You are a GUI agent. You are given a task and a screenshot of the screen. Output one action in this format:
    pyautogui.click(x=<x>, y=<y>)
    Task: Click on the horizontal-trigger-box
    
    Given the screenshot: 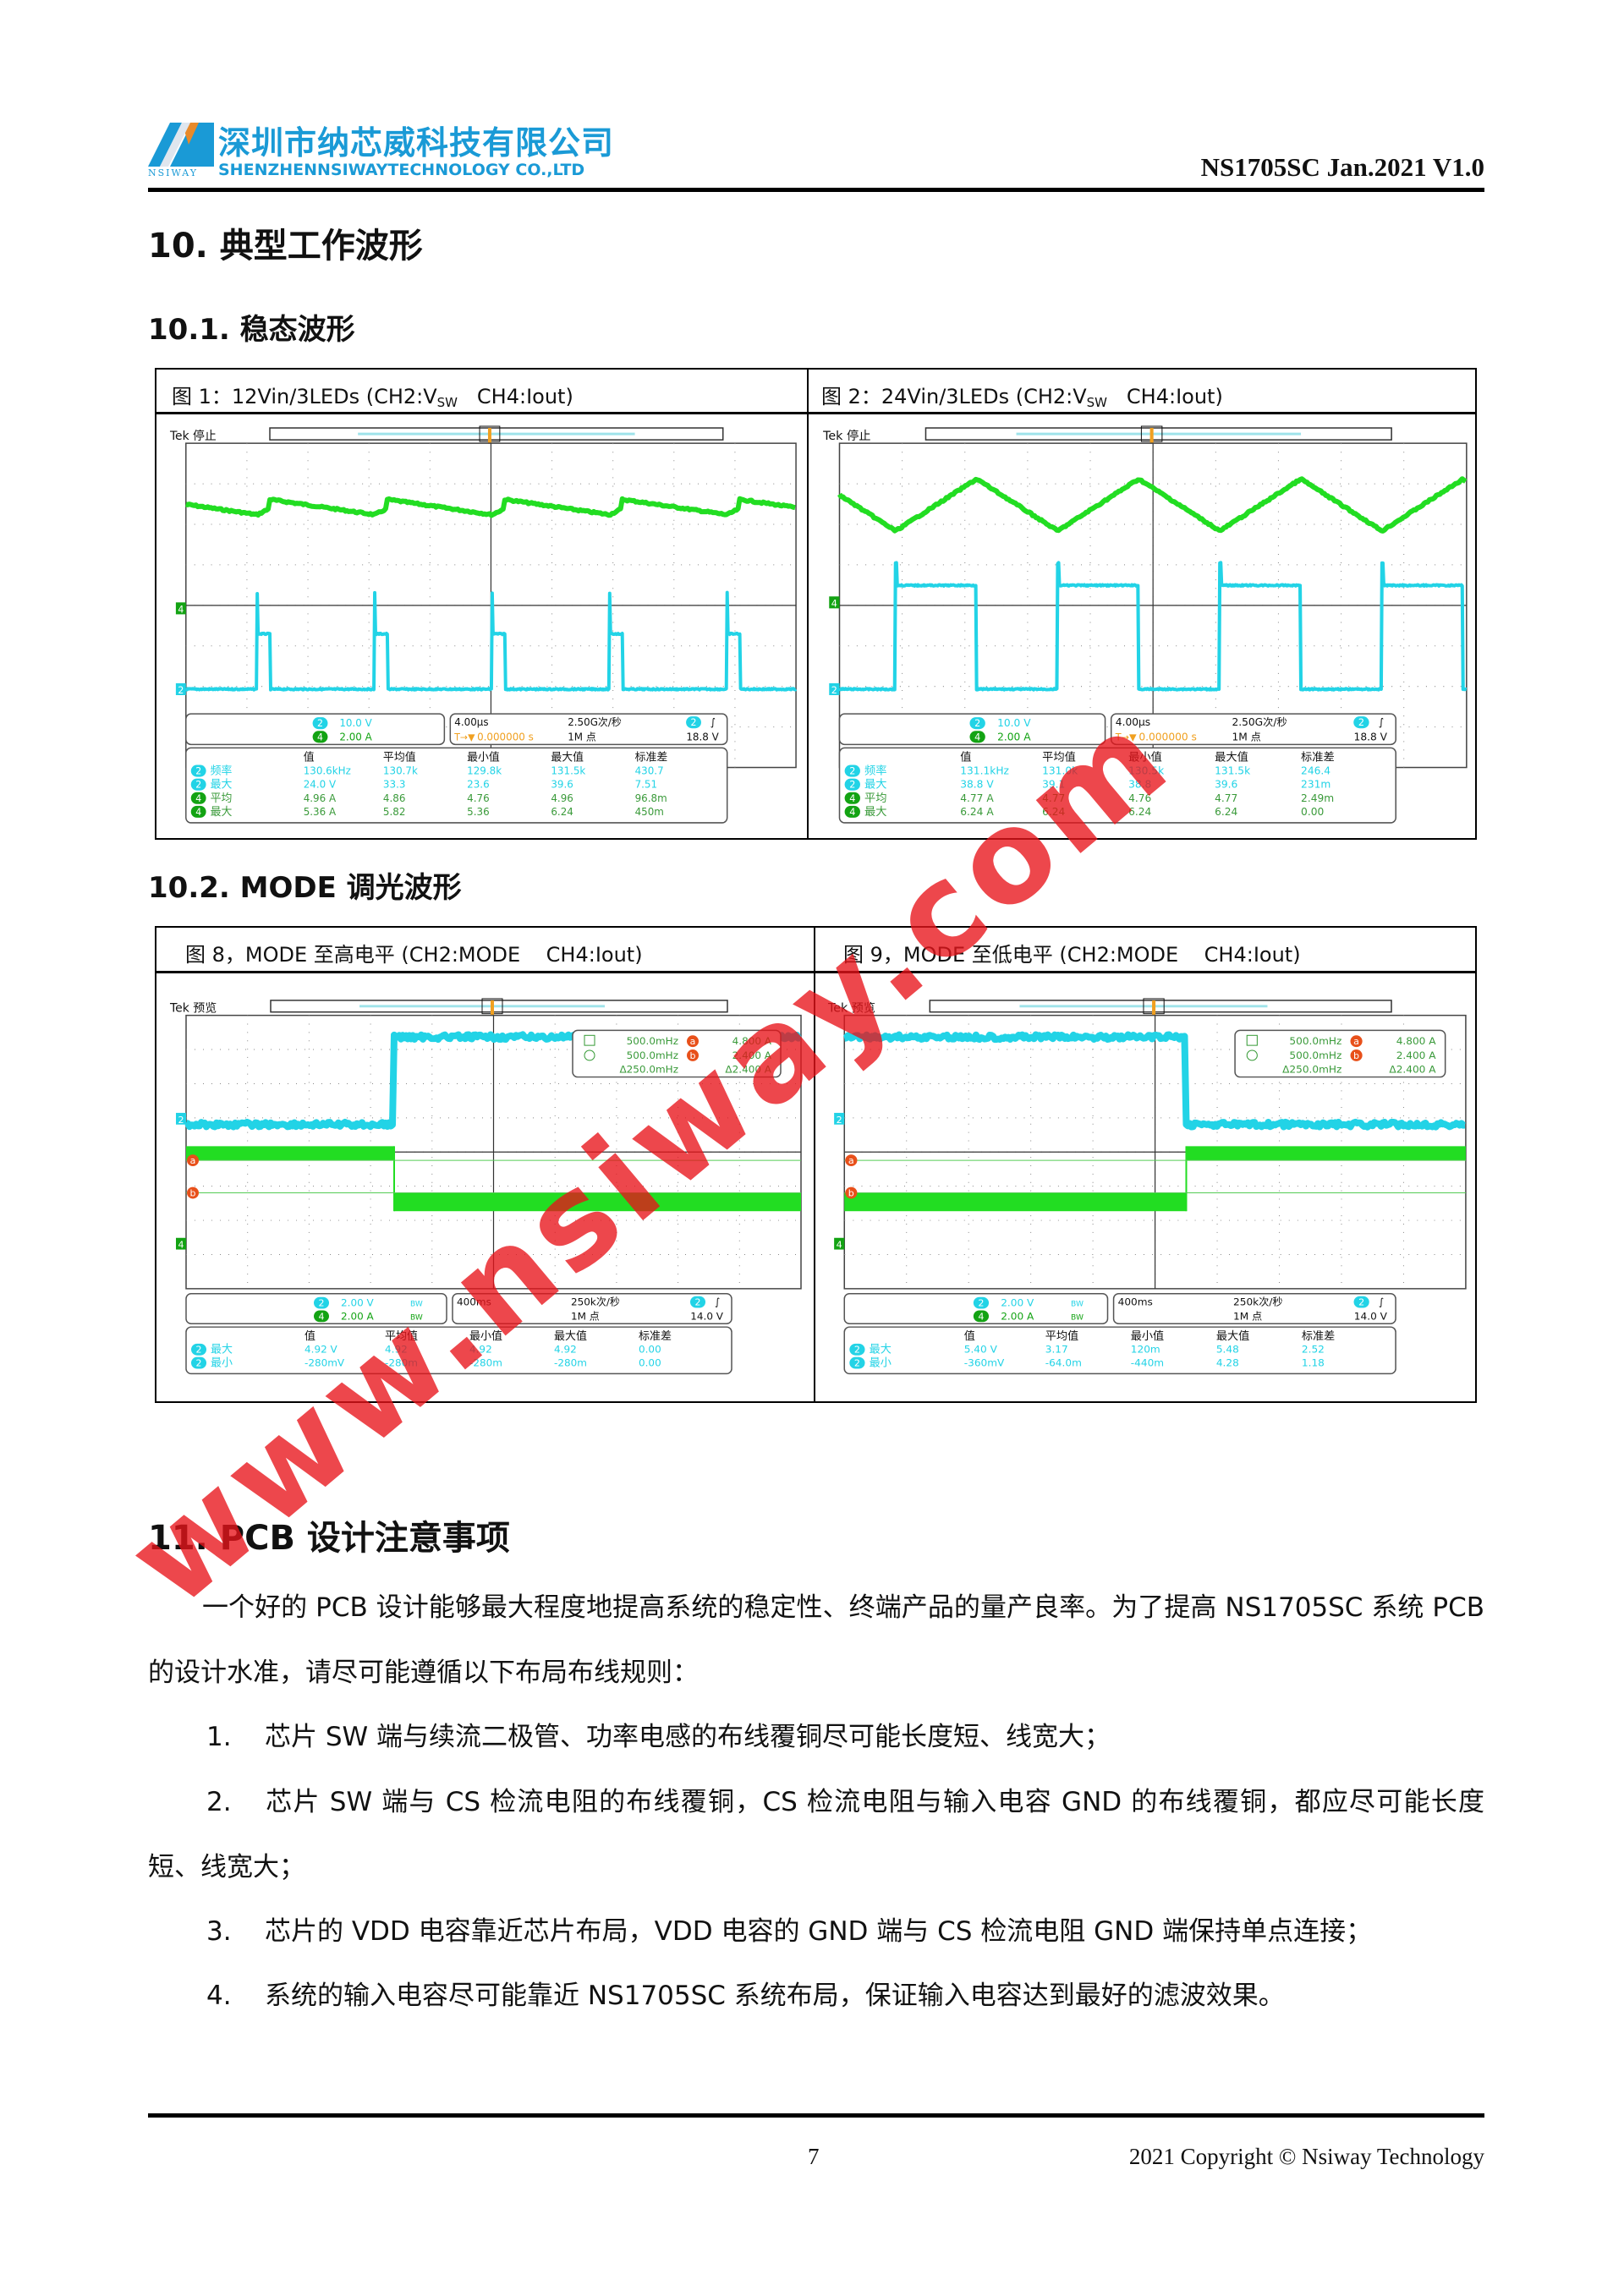 What is the action you would take?
    pyautogui.click(x=1253, y=730)
    